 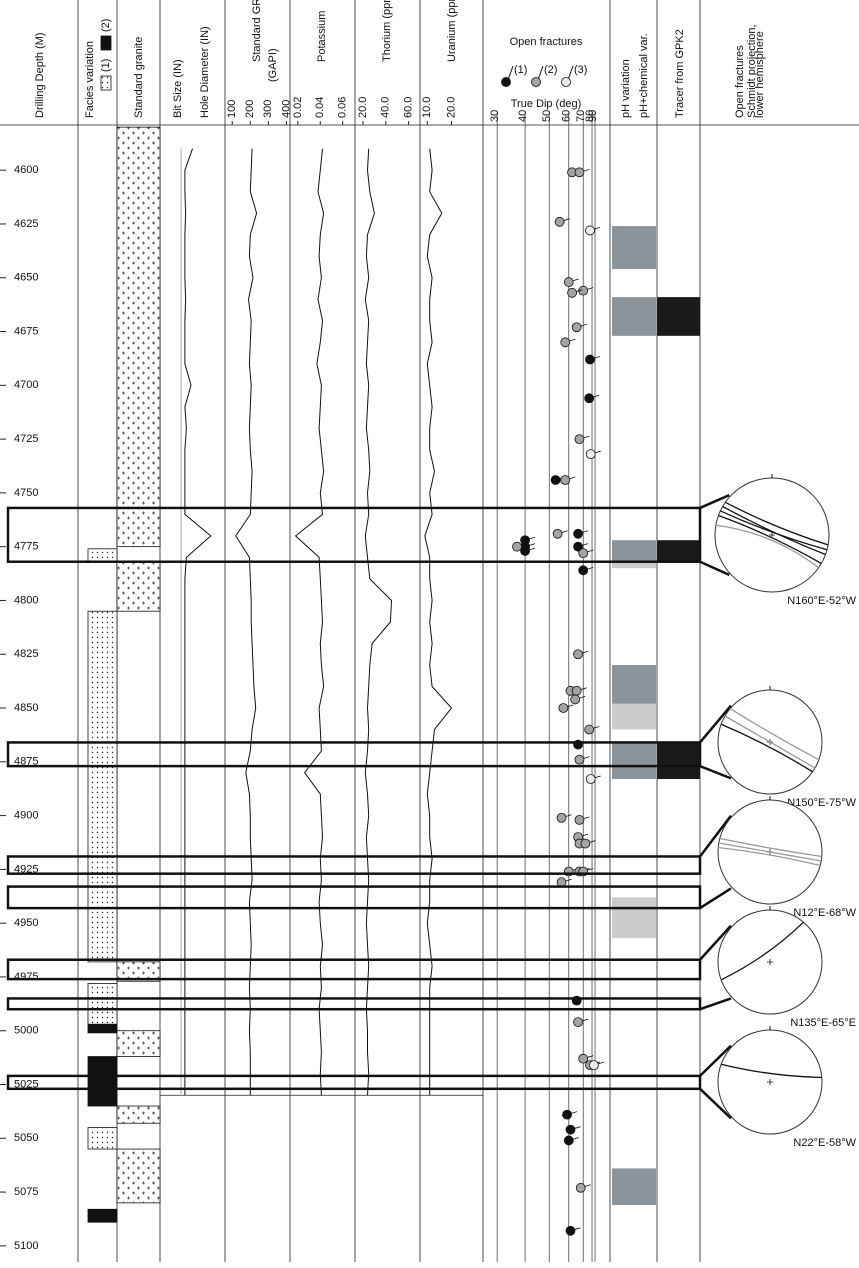 What do you see at coordinates (273, 65) in the screenshot?
I see `track-unit: (GAPI)` at bounding box center [273, 65].